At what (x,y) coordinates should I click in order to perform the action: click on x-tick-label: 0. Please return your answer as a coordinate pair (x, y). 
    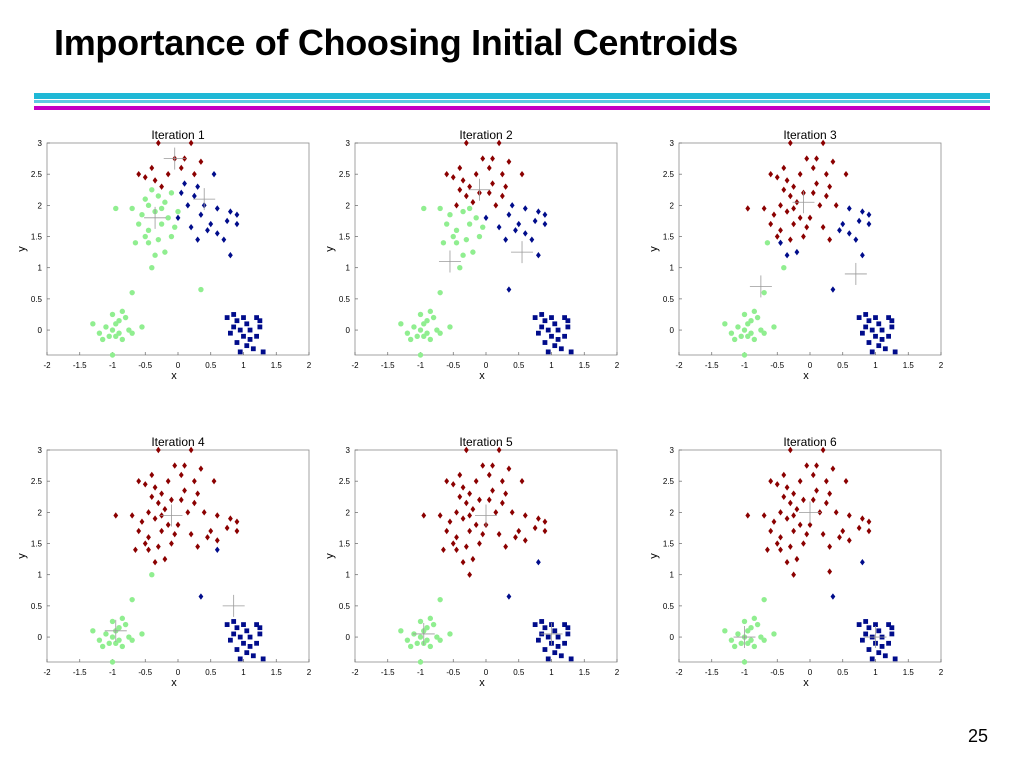
    Looking at the image, I should click on (178, 672).